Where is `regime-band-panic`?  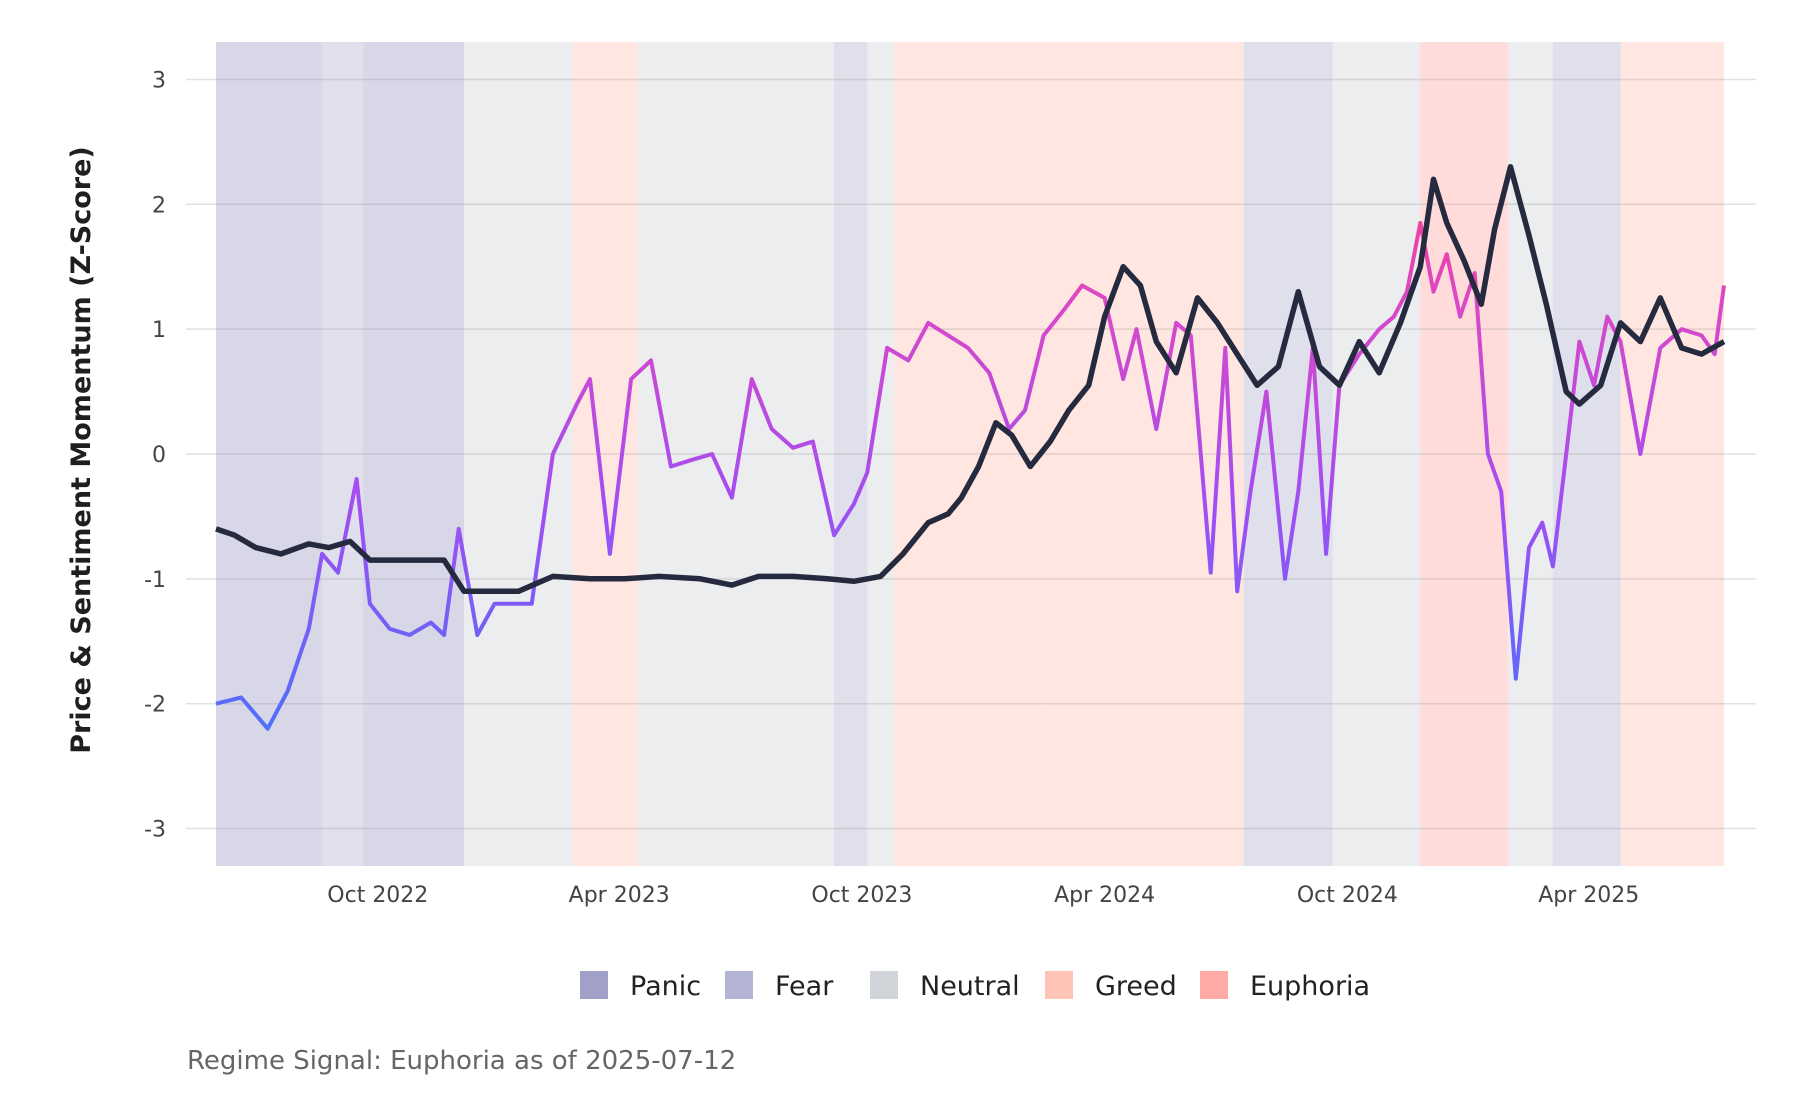 regime-band-panic is located at coordinates (414, 454).